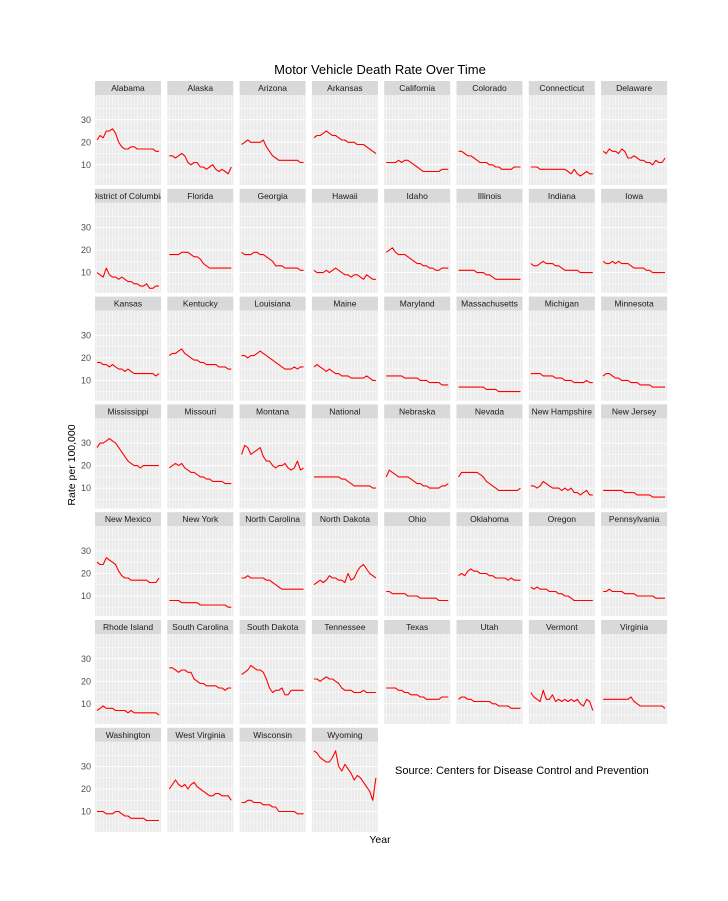 The width and height of the screenshot is (728, 901). What do you see at coordinates (121, 348) in the screenshot?
I see `facet-panel-kansas: Kansas 10 20 30` at bounding box center [121, 348].